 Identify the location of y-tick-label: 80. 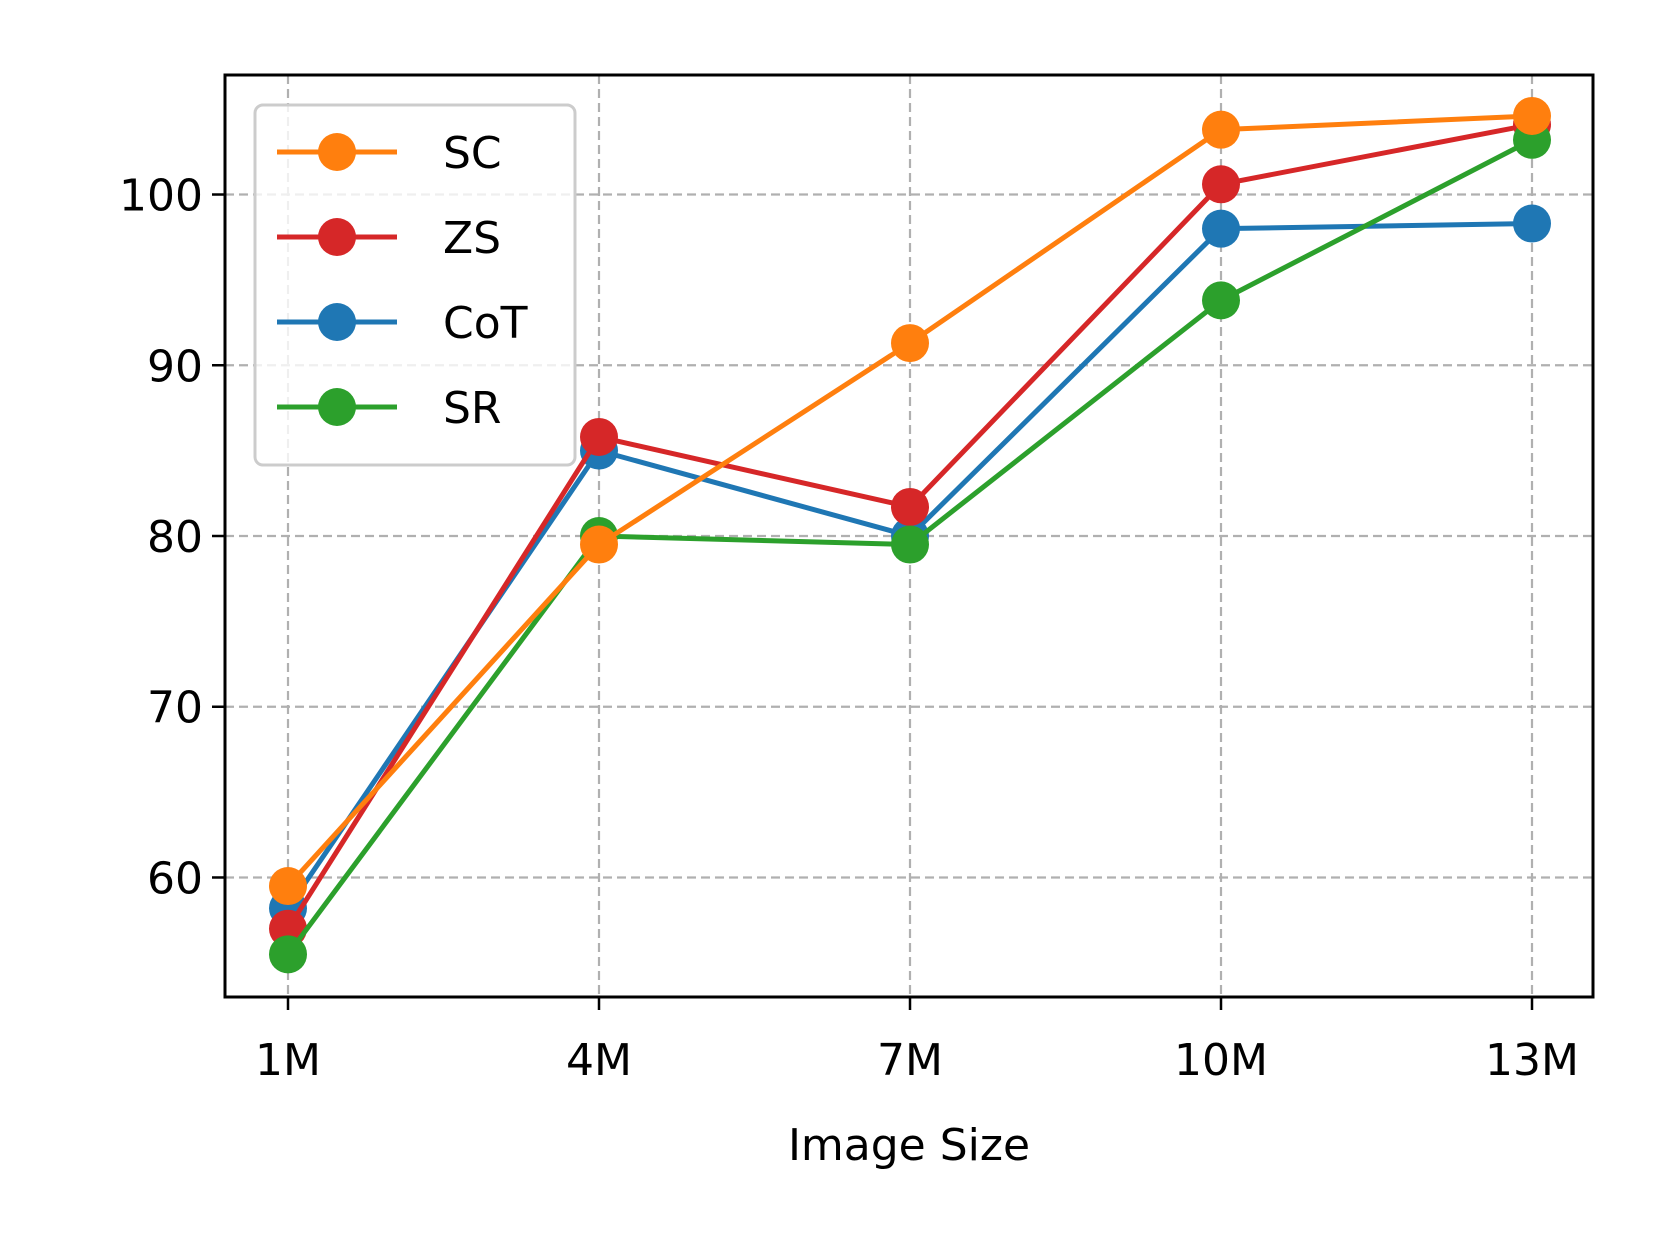
(175, 537).